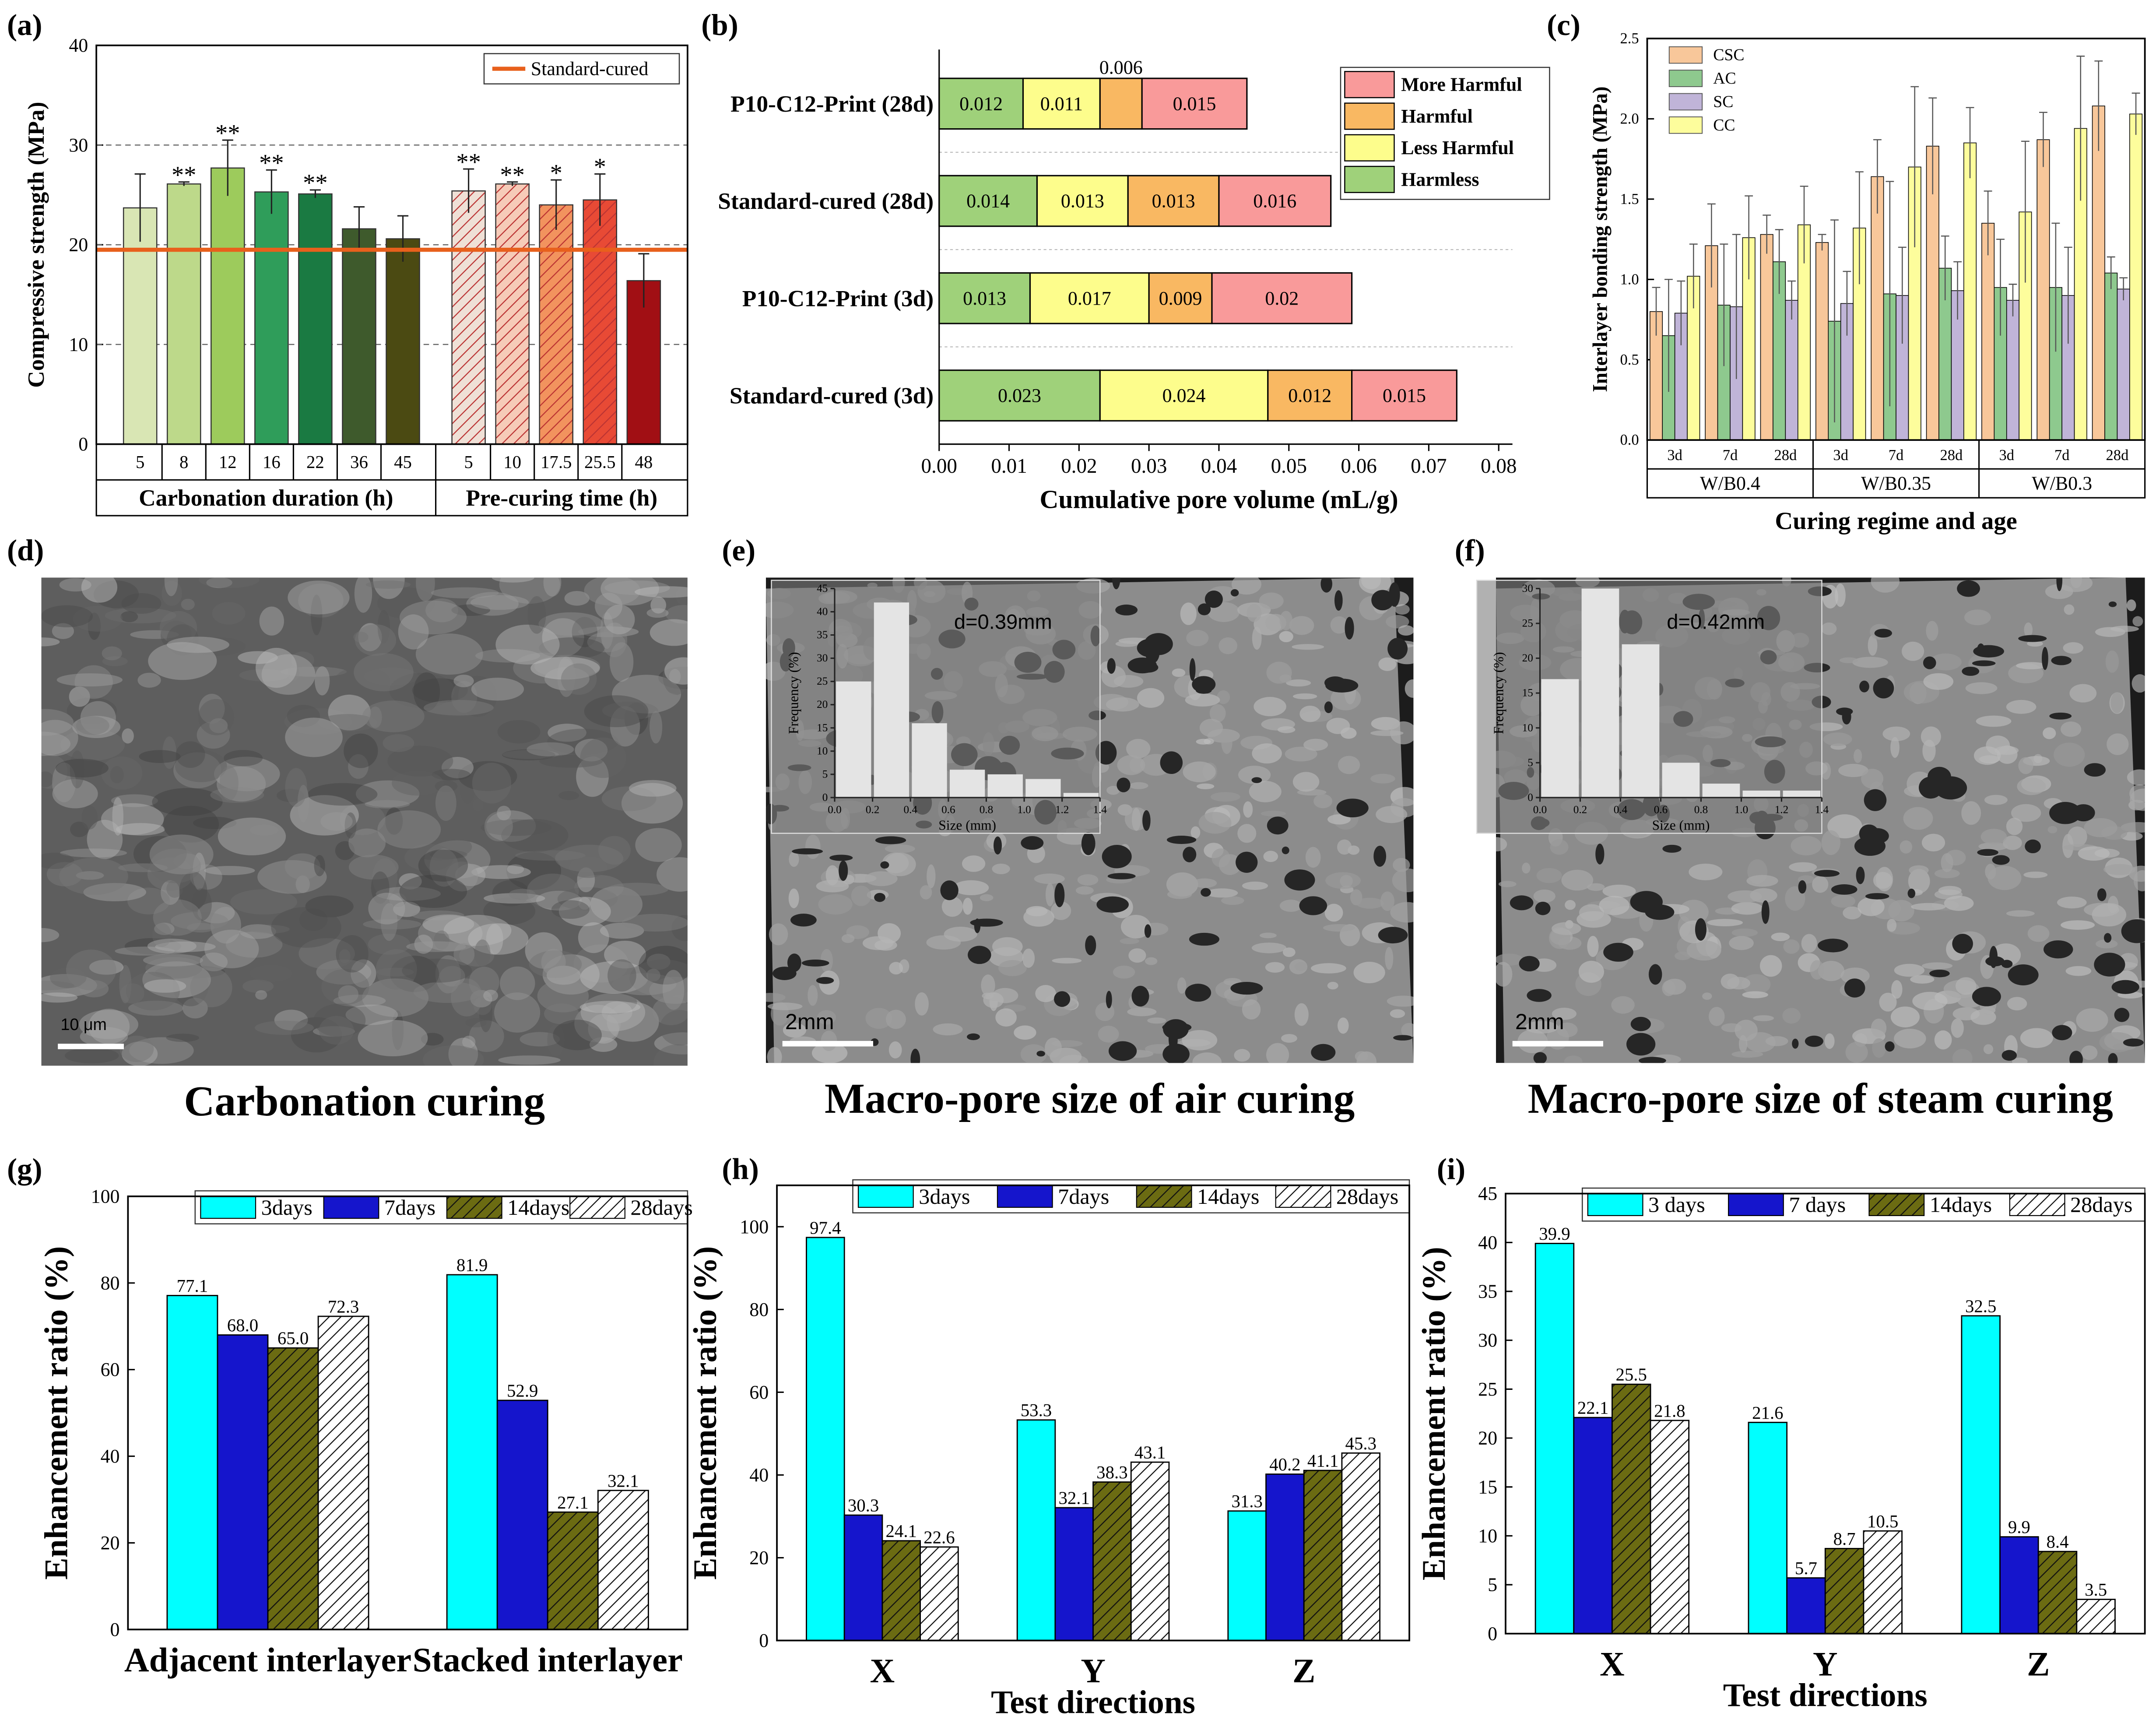 The width and height of the screenshot is (2156, 1723). Describe the element at coordinates (1024, 810) in the screenshot. I see `x-tick-label: 1.0` at that location.